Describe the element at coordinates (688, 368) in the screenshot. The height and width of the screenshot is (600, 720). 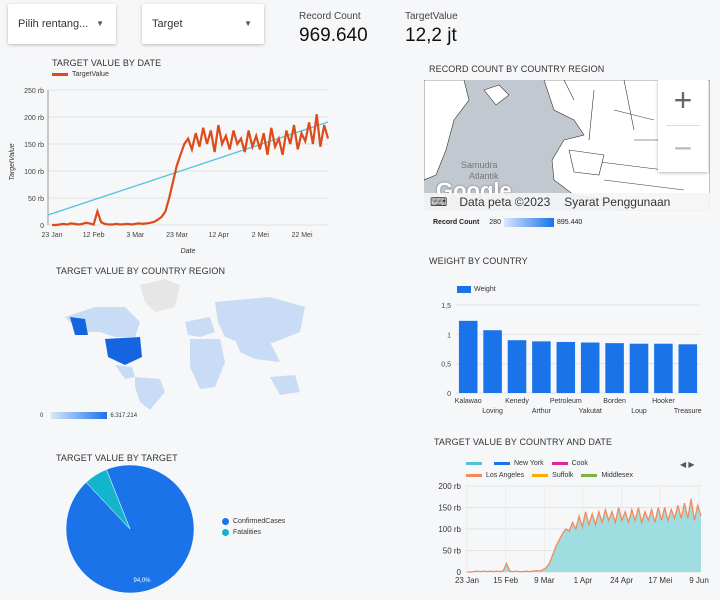
I see `bar-treasure` at that location.